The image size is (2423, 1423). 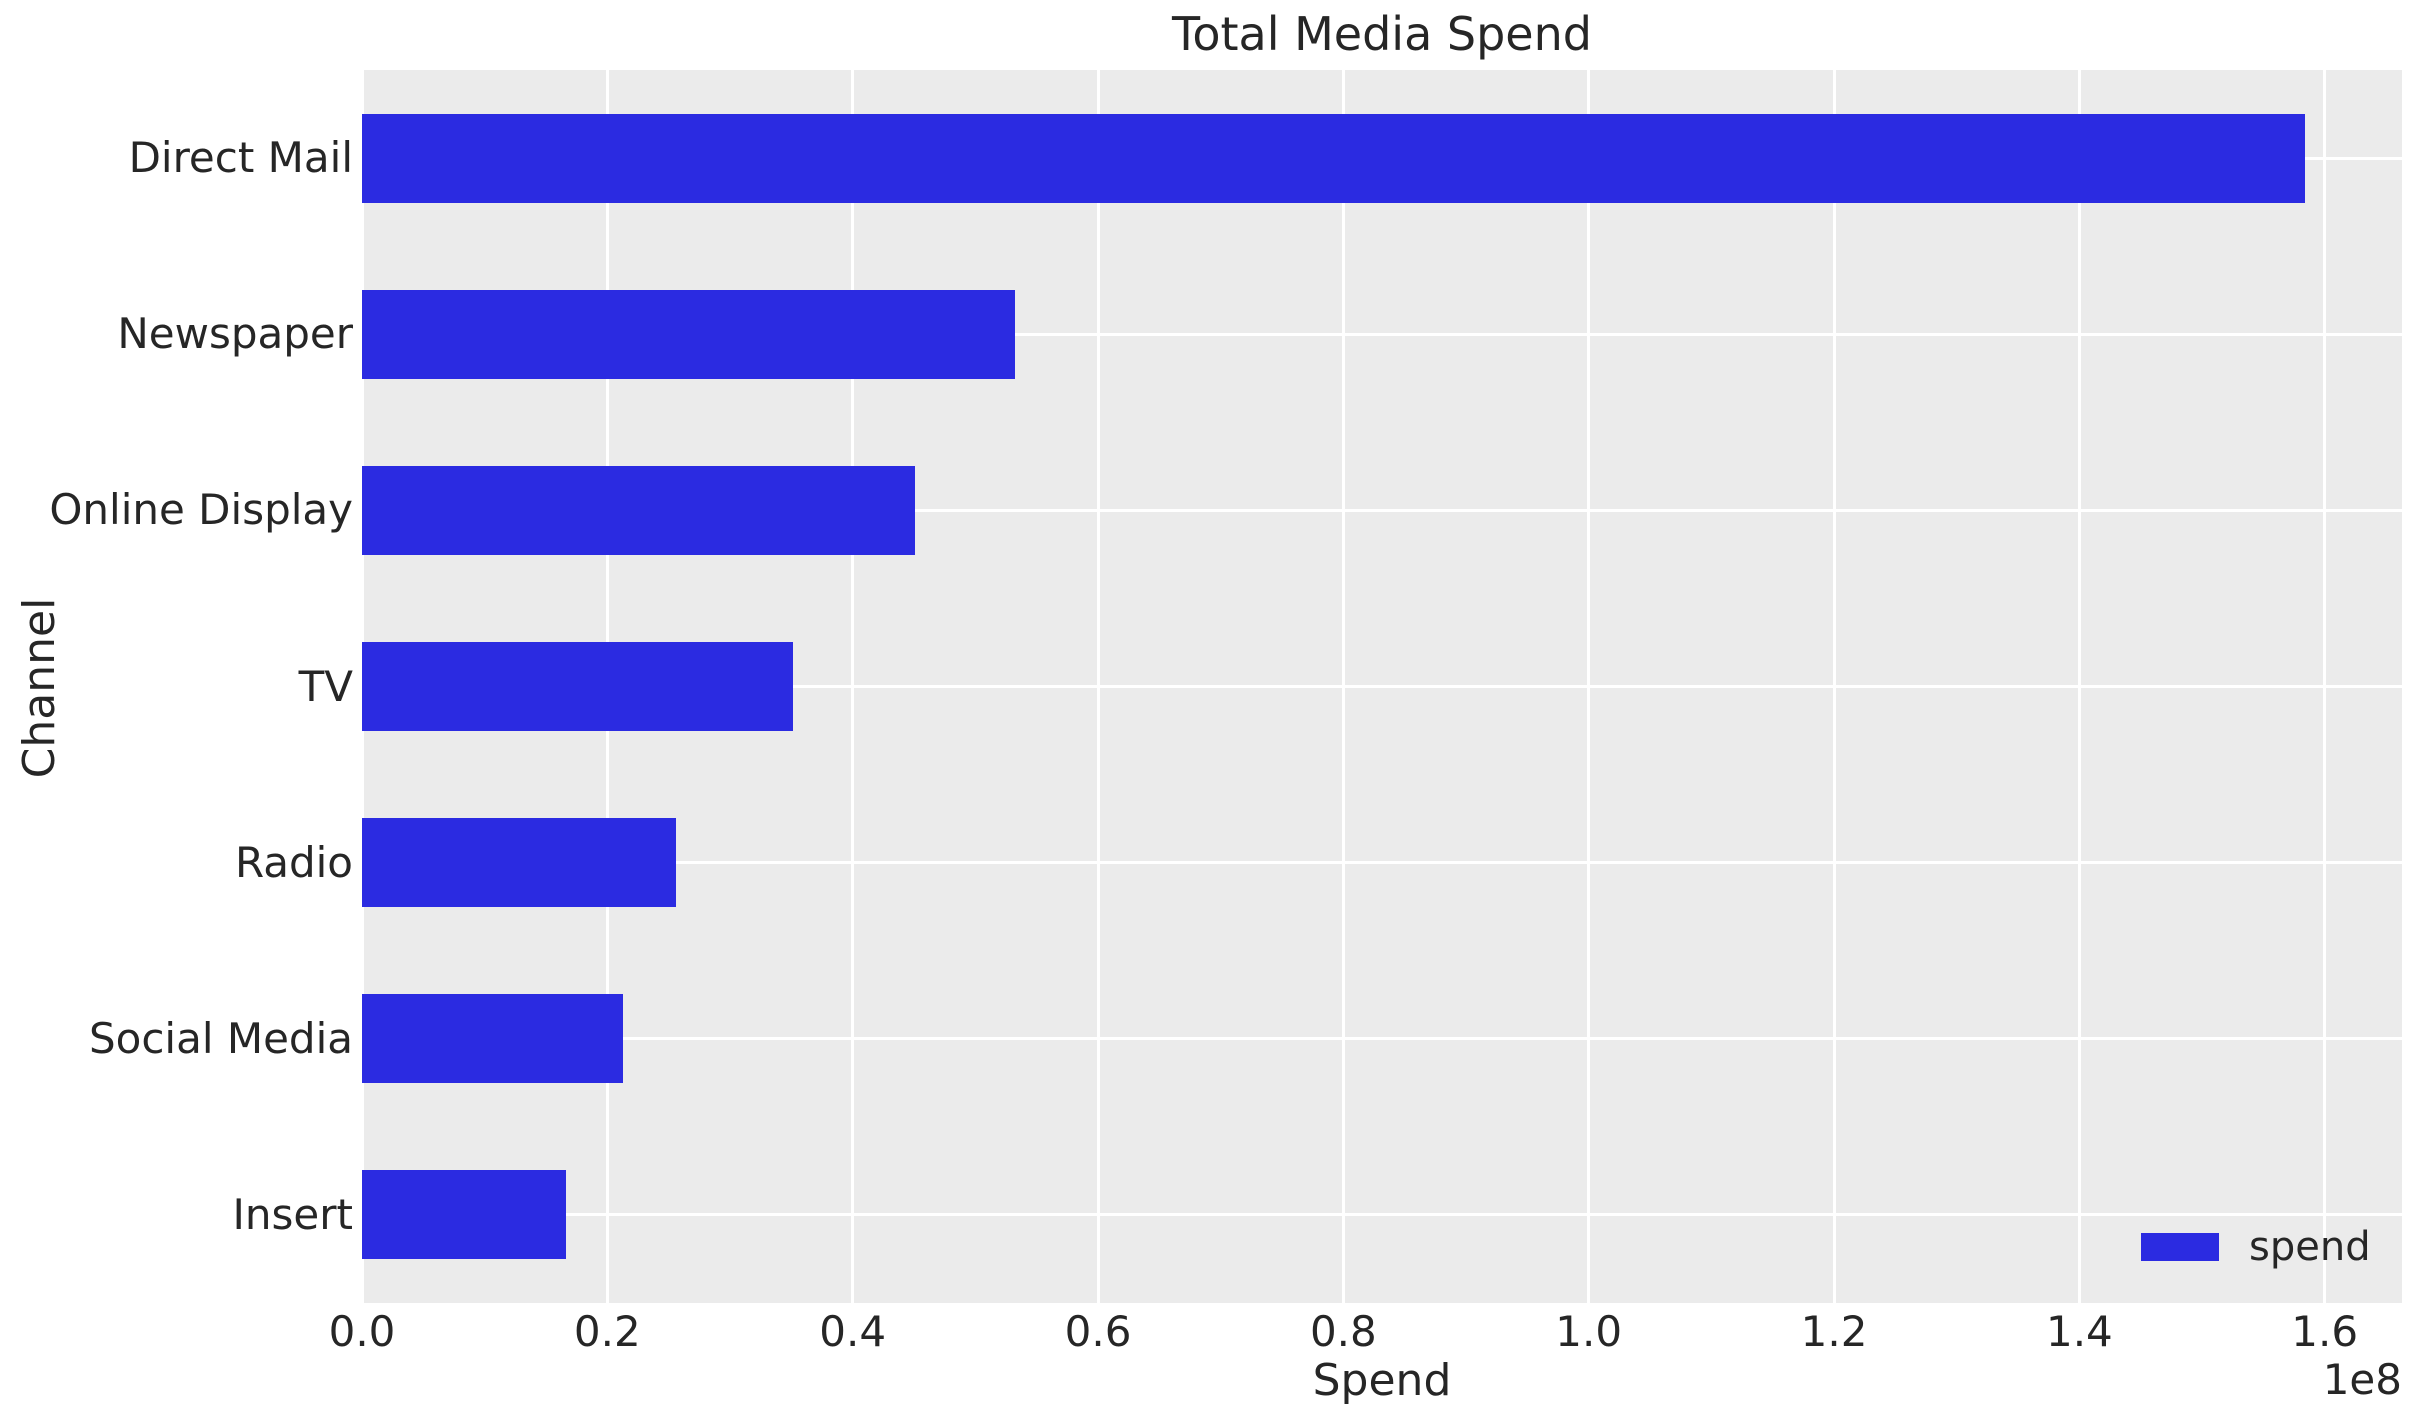 I want to click on bar-social-media, so click(x=493, y=1039).